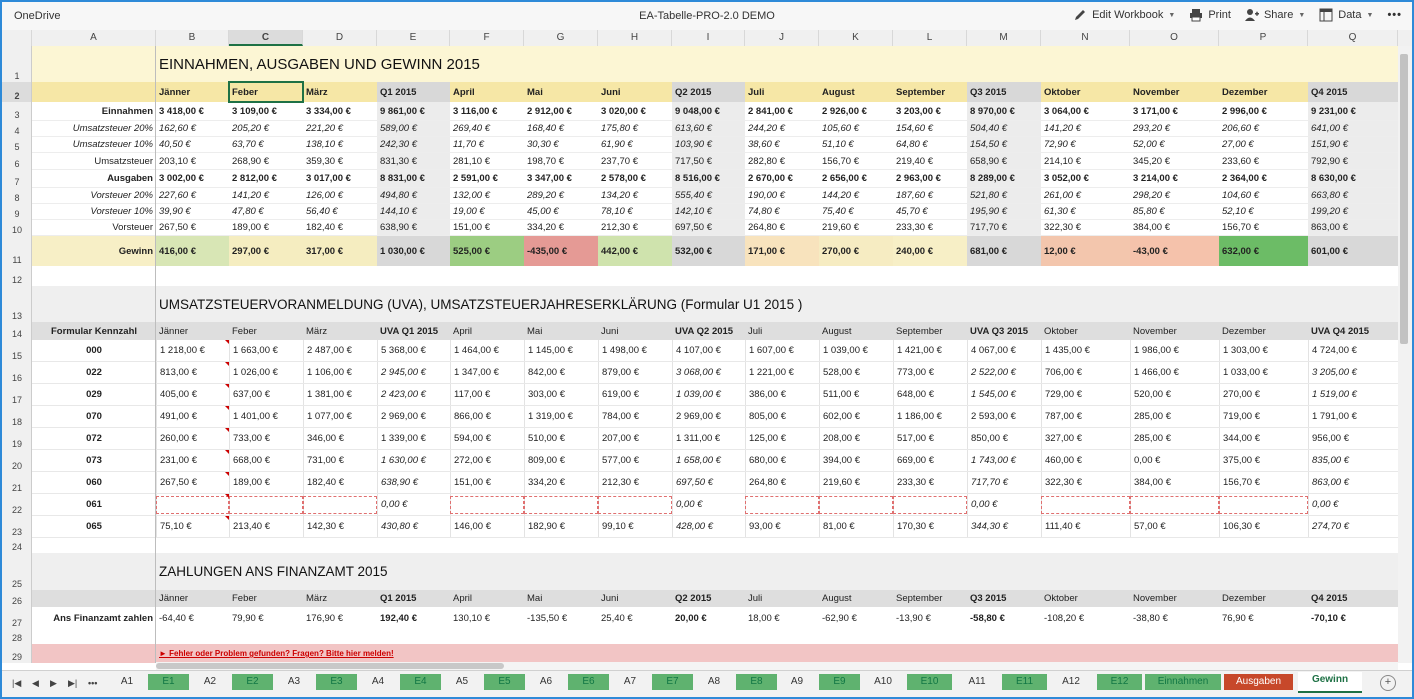  What do you see at coordinates (545, 128) in the screenshot?
I see `value-cell: 168,40 €` at bounding box center [545, 128].